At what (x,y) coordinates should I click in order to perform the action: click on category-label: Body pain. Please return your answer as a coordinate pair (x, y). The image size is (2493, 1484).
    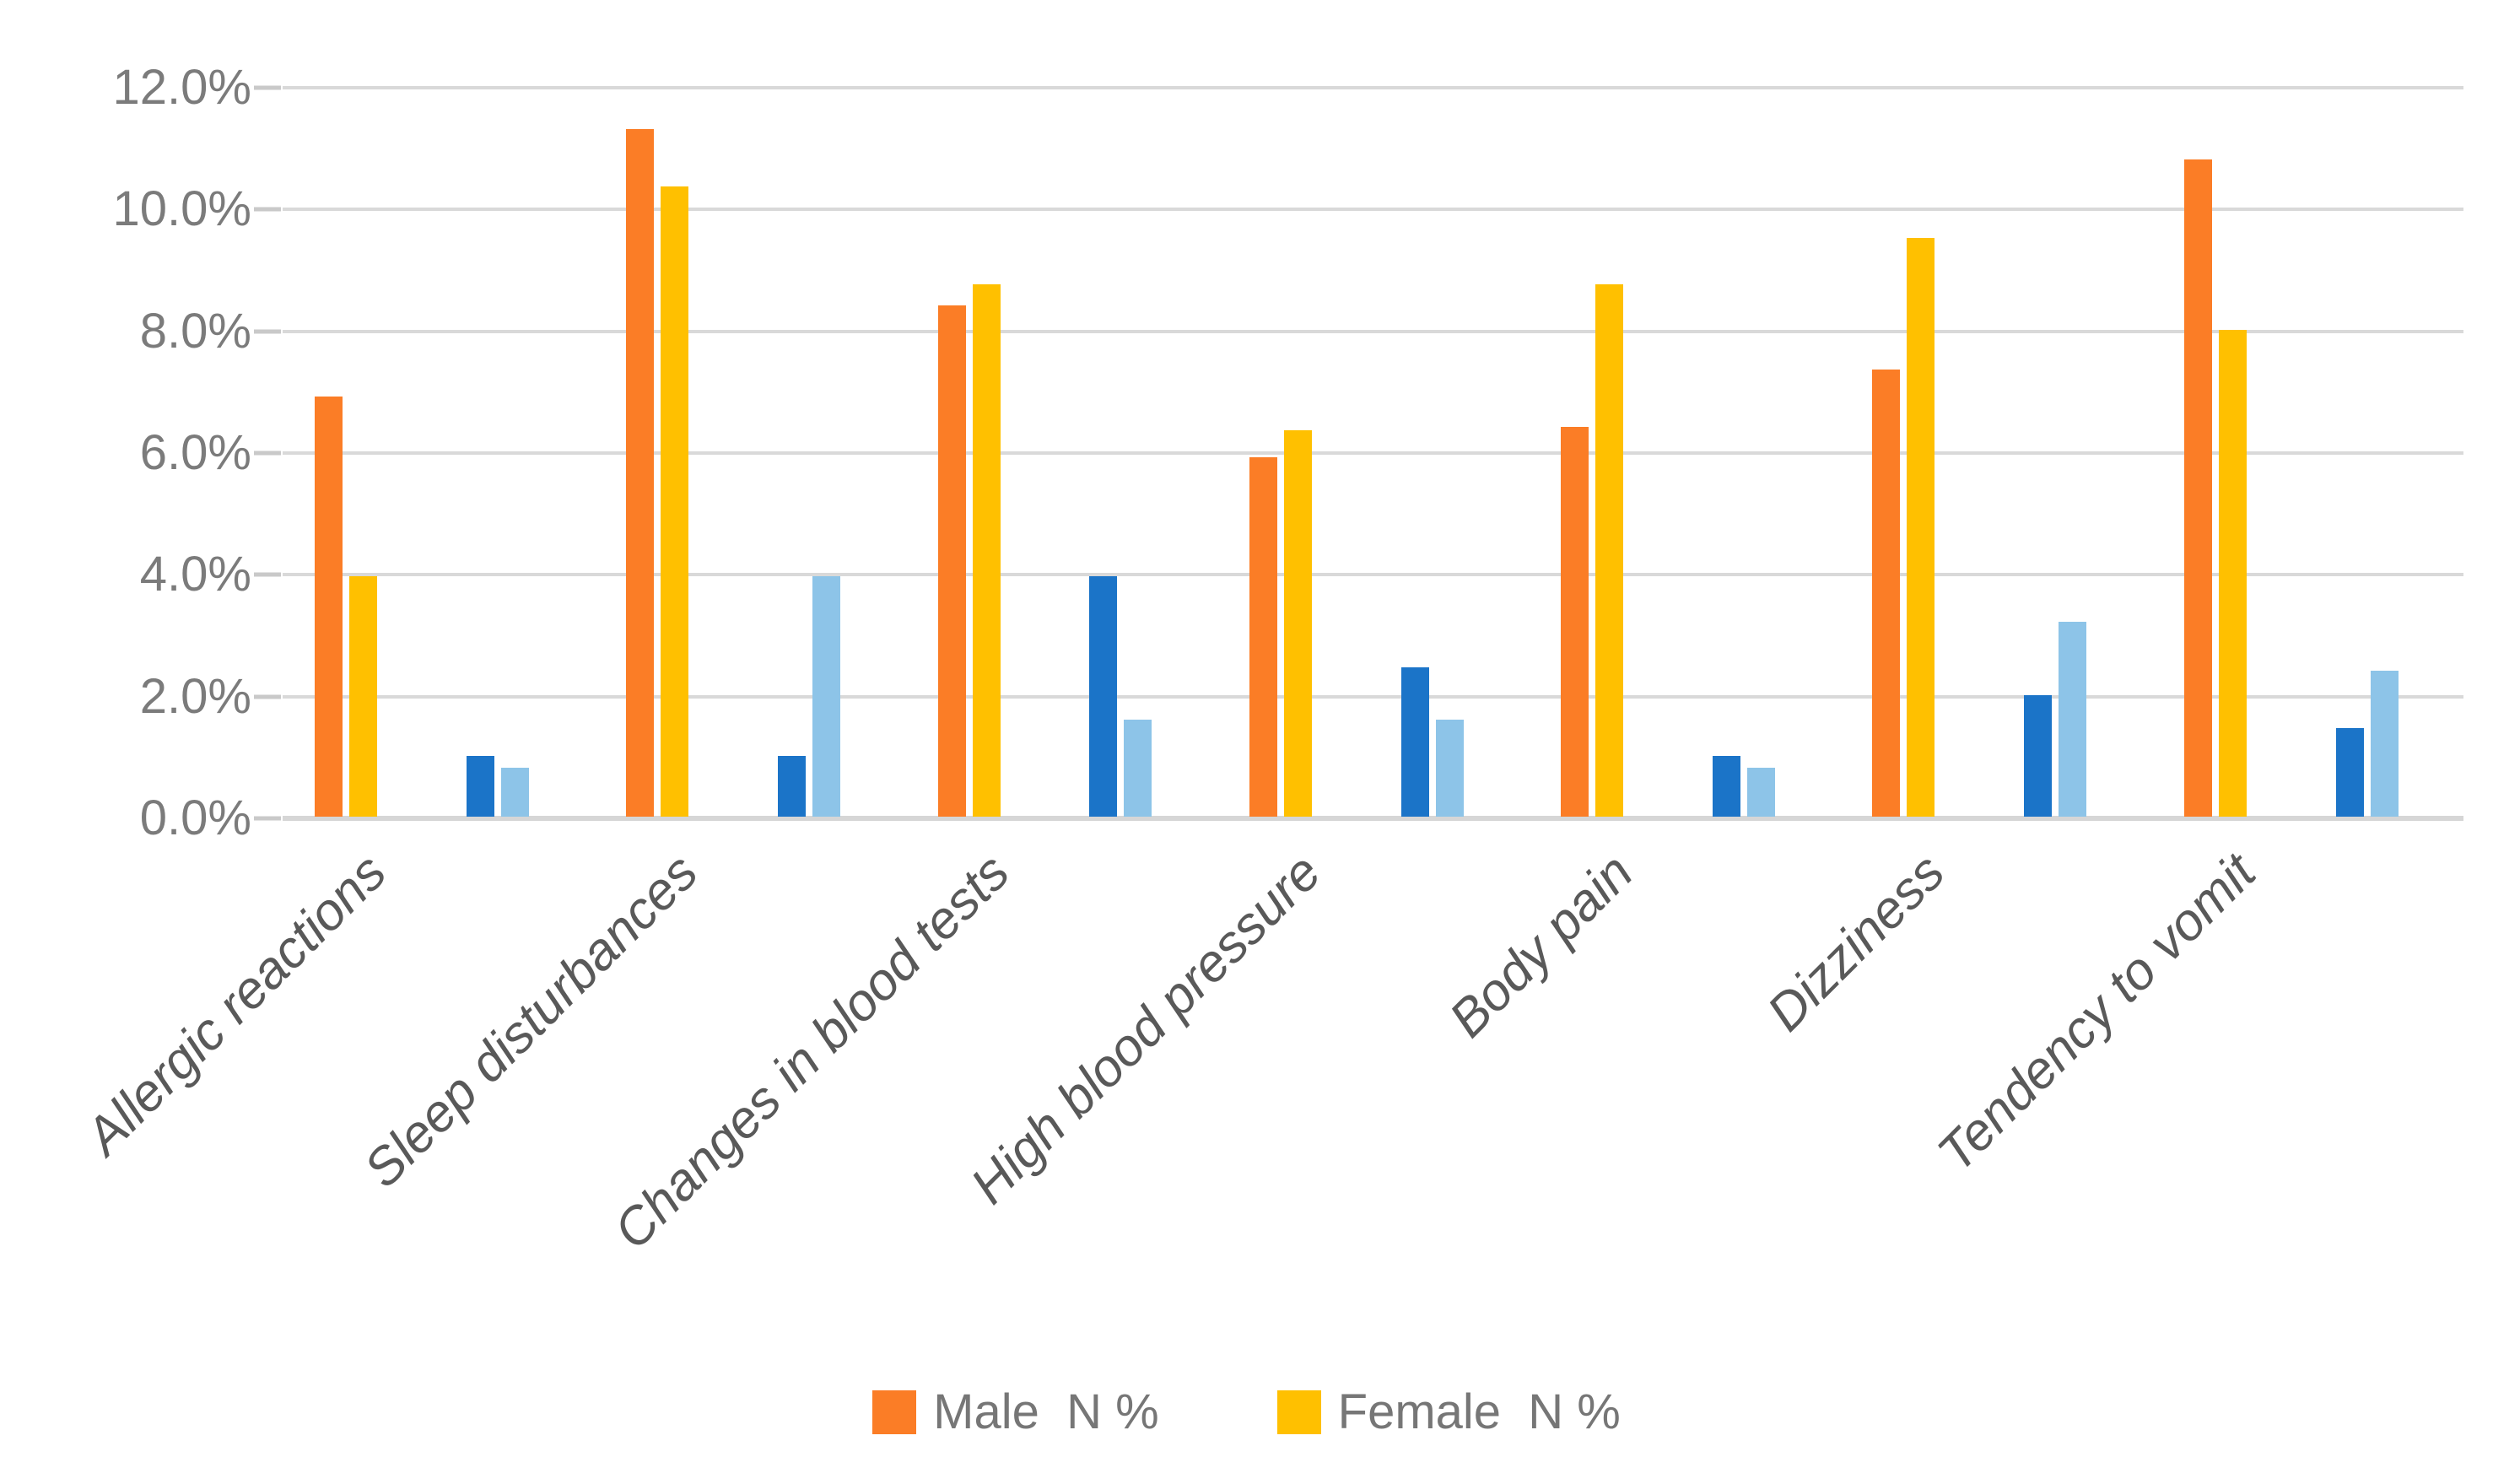
    Looking at the image, I should click on (1541, 946).